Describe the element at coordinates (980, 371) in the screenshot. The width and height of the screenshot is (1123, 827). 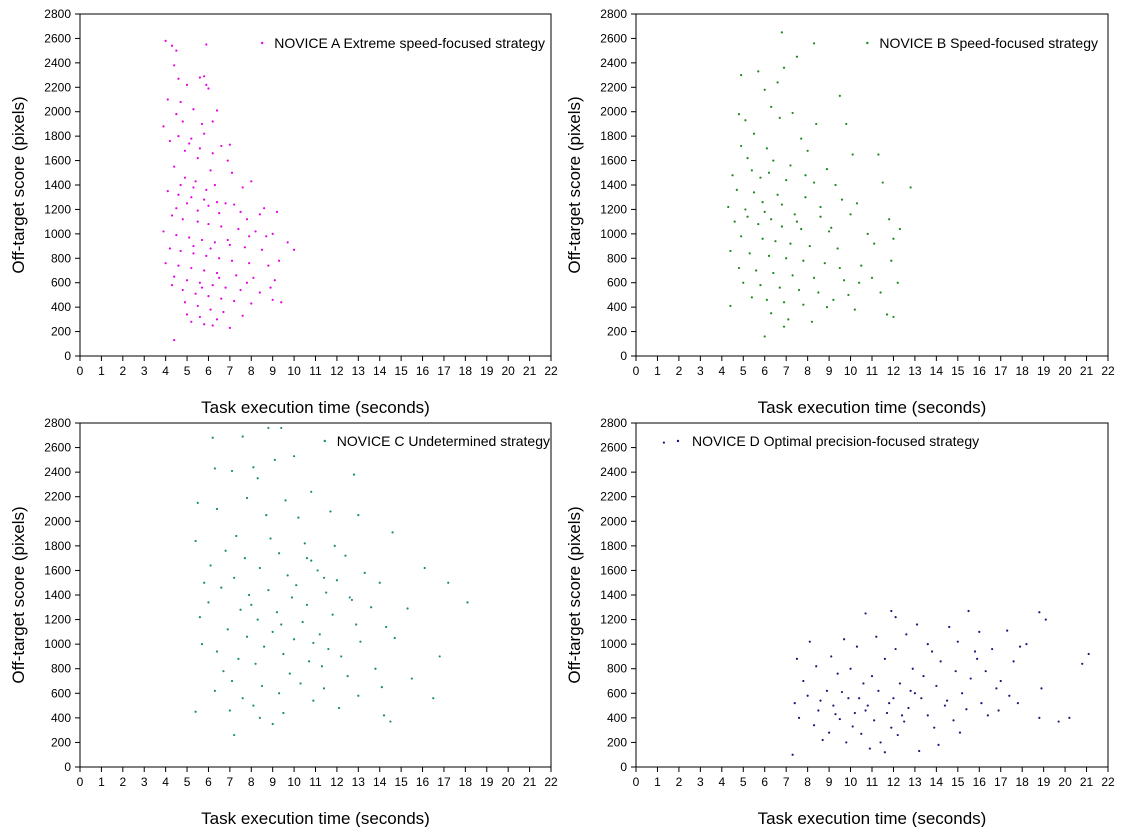
I see `x-tick-label: 16` at that location.